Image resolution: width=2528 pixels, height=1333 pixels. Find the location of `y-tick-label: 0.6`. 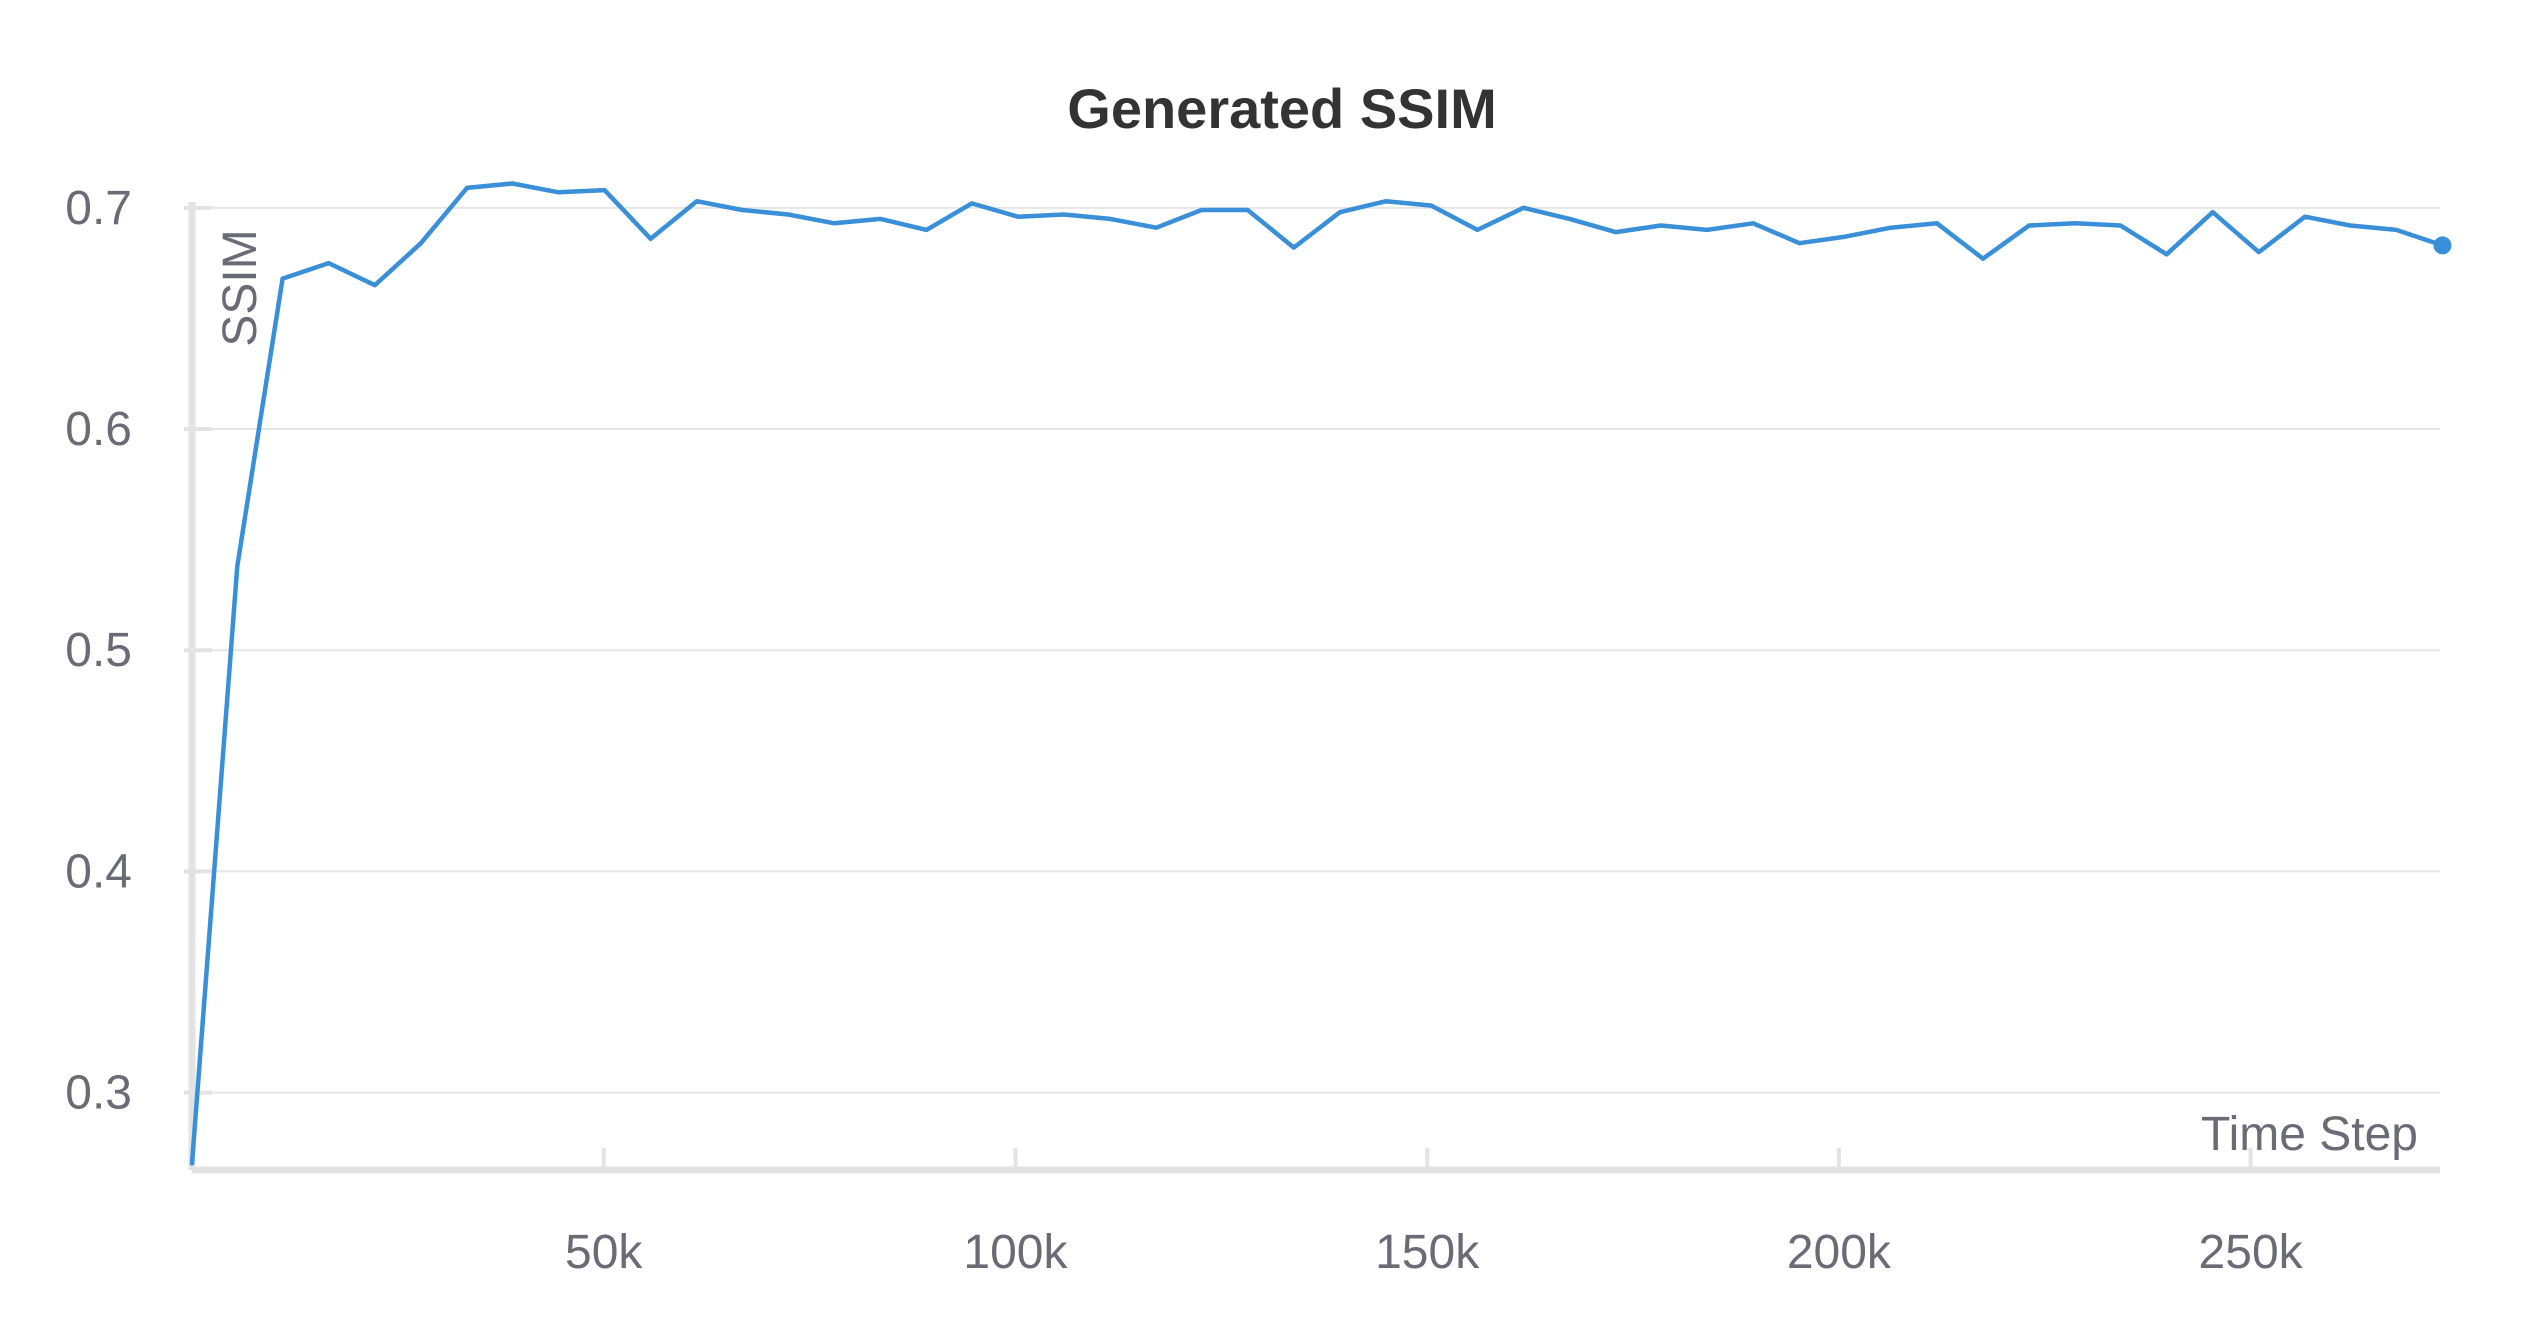

y-tick-label: 0.6 is located at coordinates (98, 429).